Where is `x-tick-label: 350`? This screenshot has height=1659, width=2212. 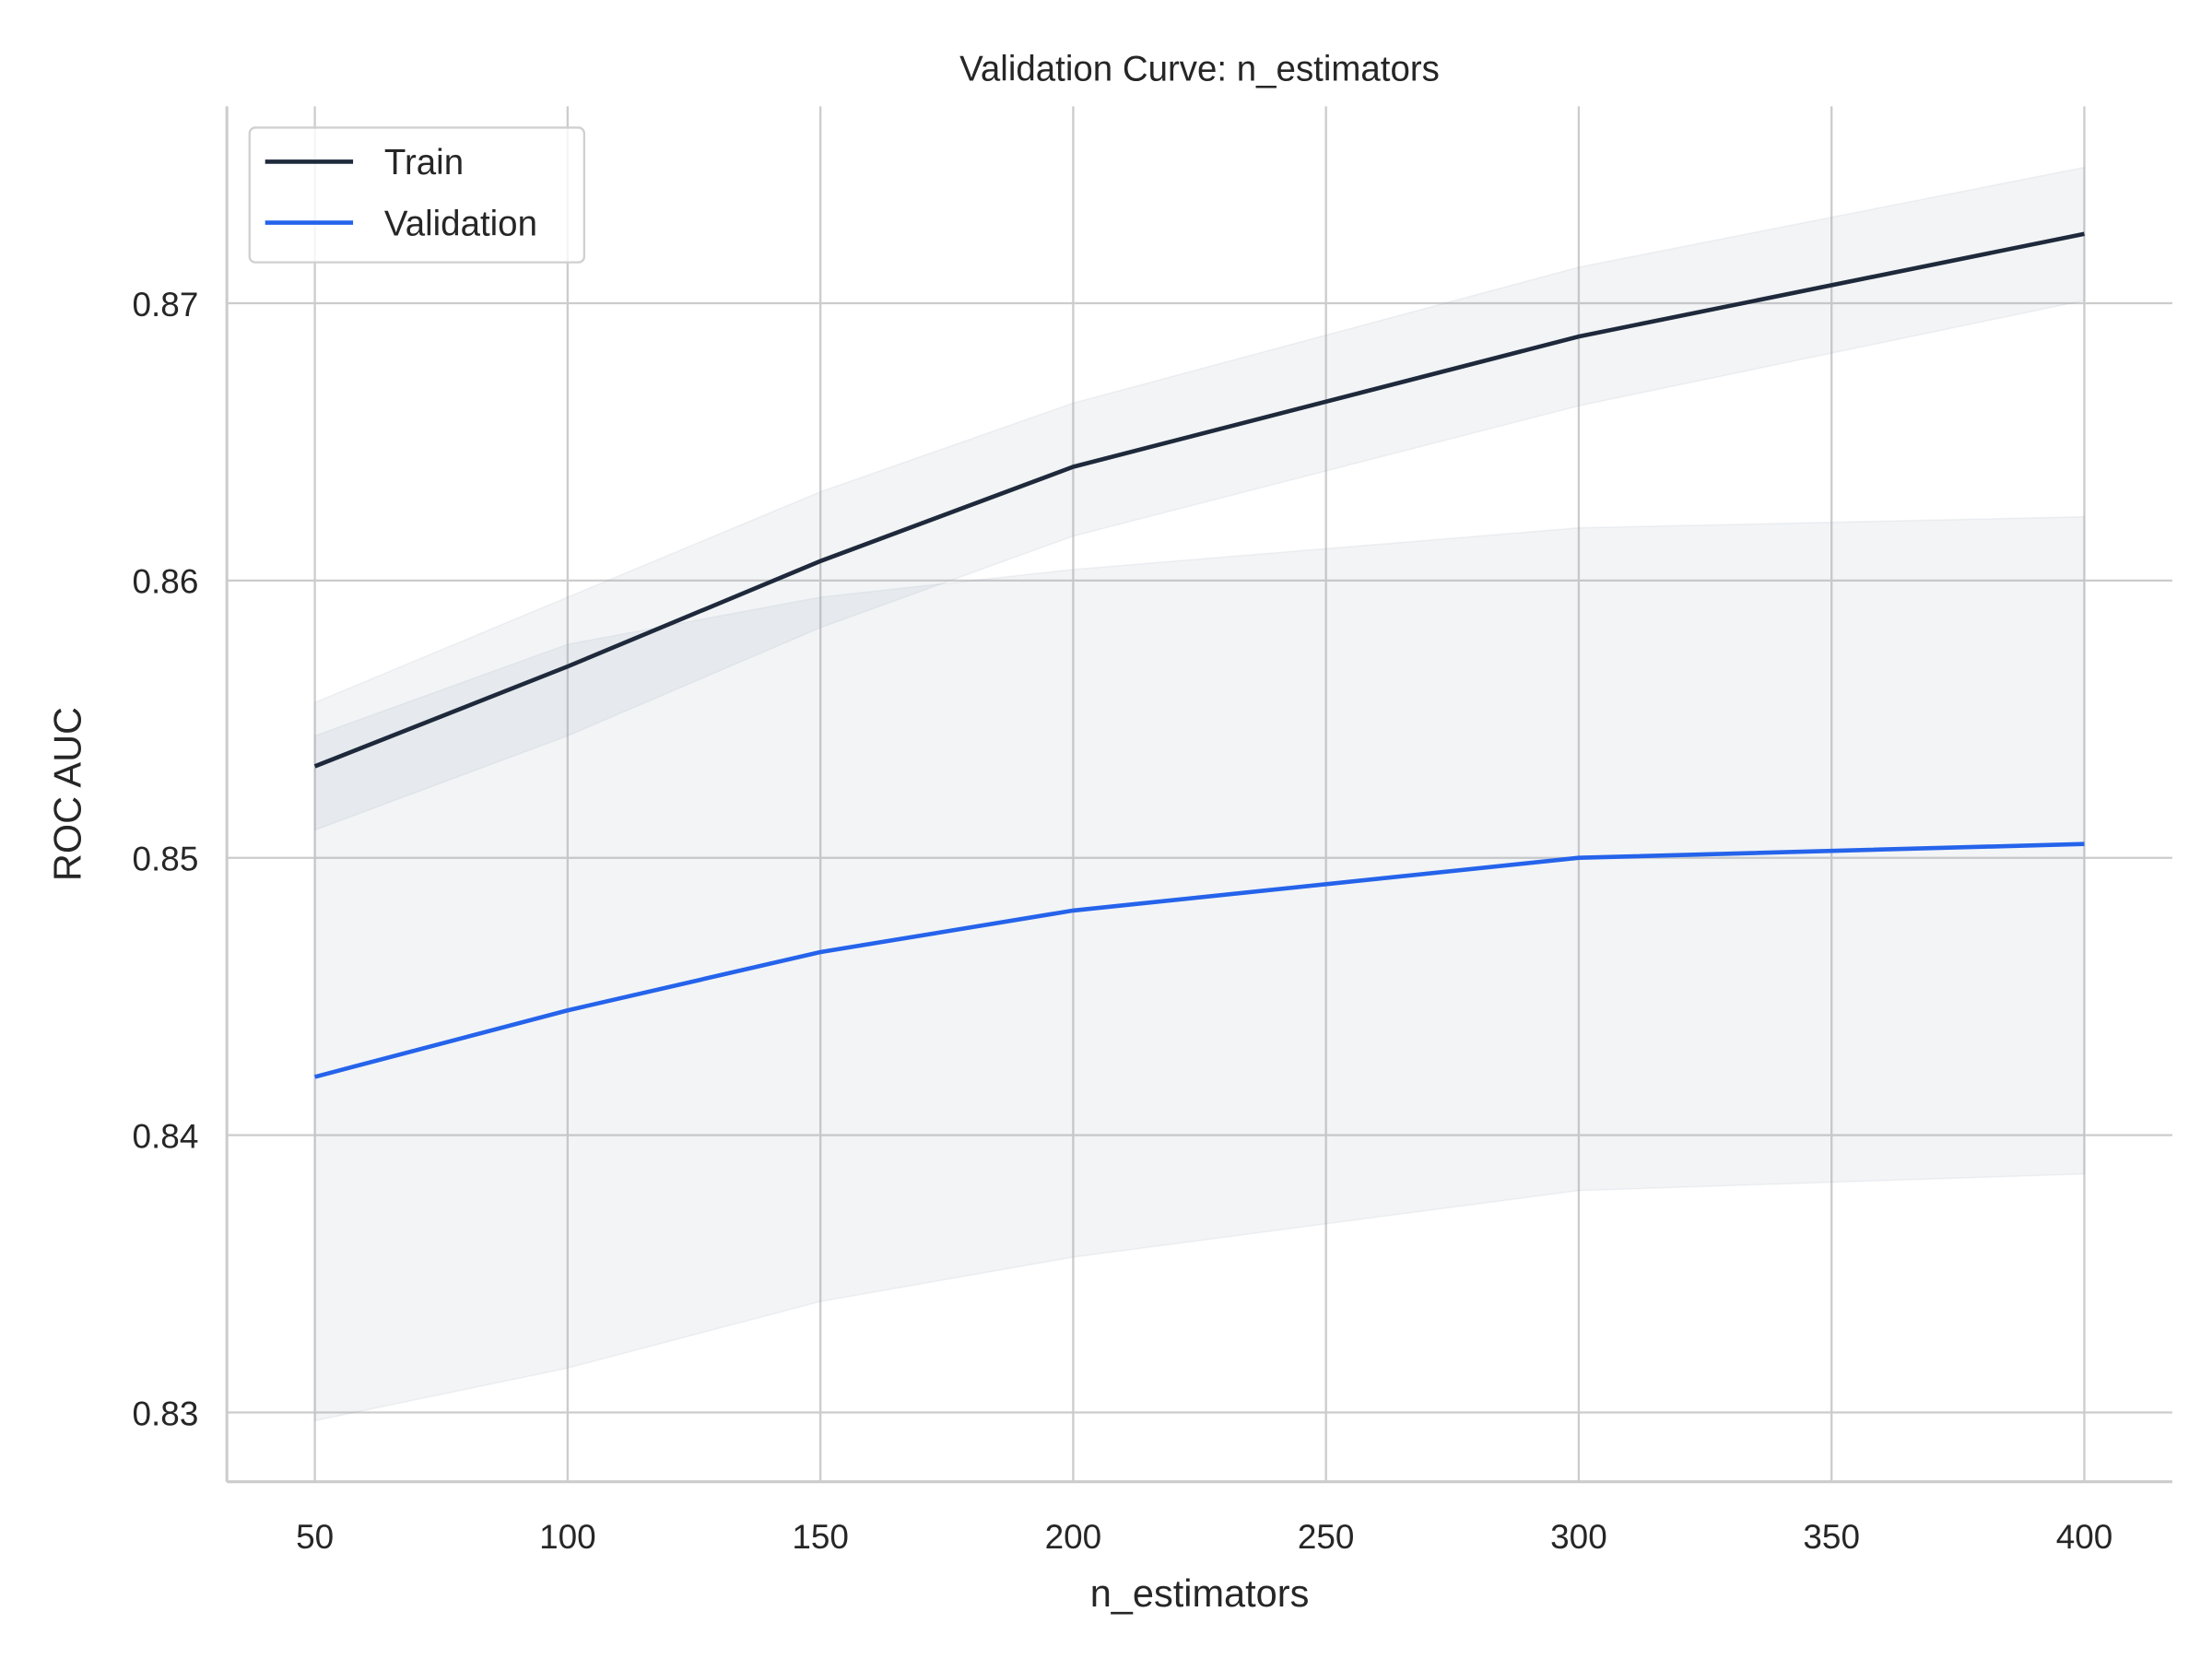 x-tick-label: 350 is located at coordinates (1831, 1537).